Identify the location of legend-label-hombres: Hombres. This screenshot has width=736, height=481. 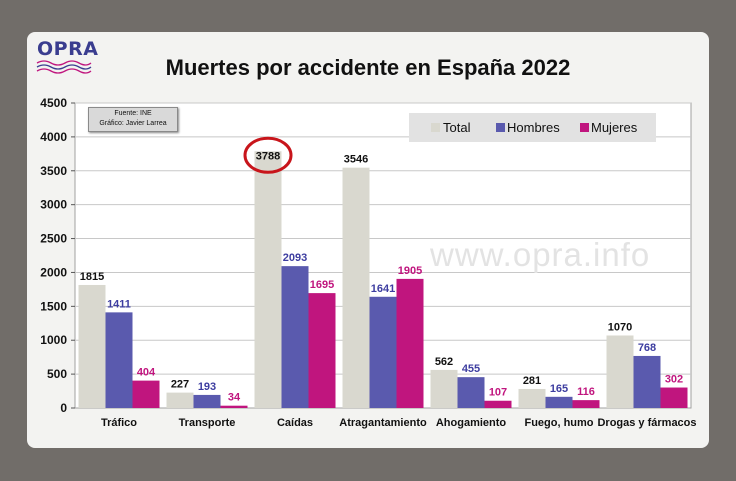
(533, 127).